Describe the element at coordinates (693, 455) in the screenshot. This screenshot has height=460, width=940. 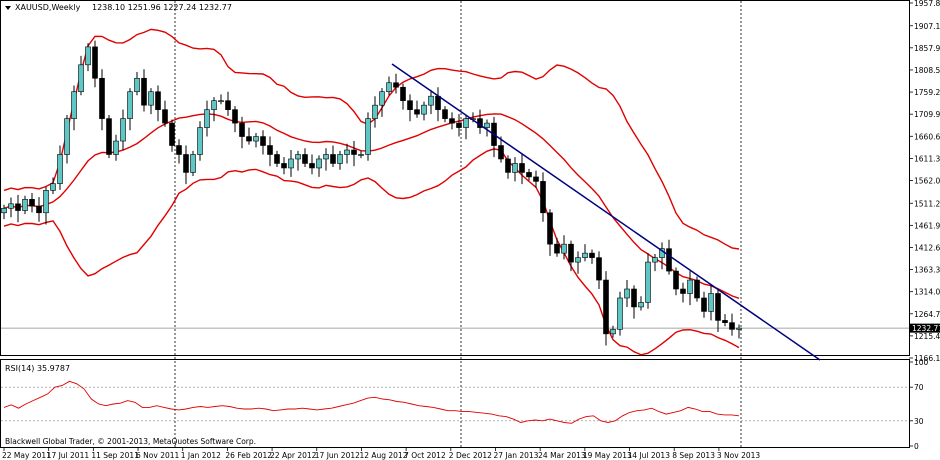
I see `date-tick-label: 8 Sep 2013` at that location.